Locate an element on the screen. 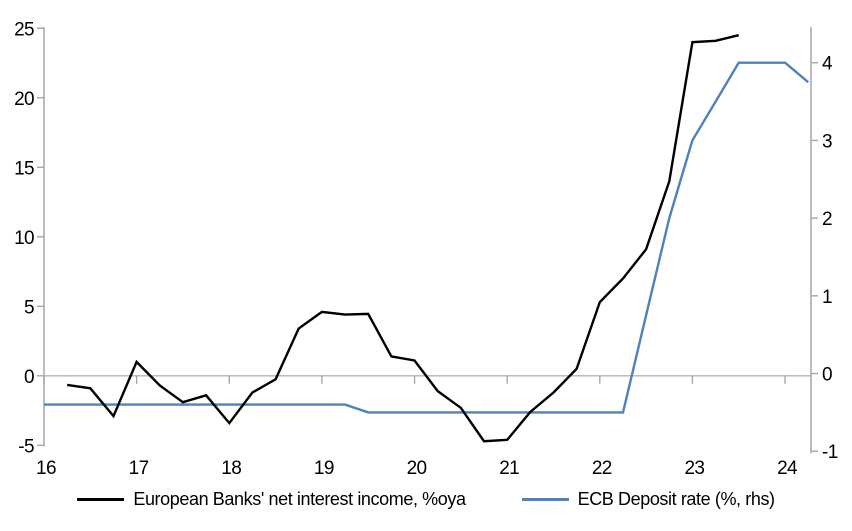  right-axis-tick-label: 4 is located at coordinates (827, 64).